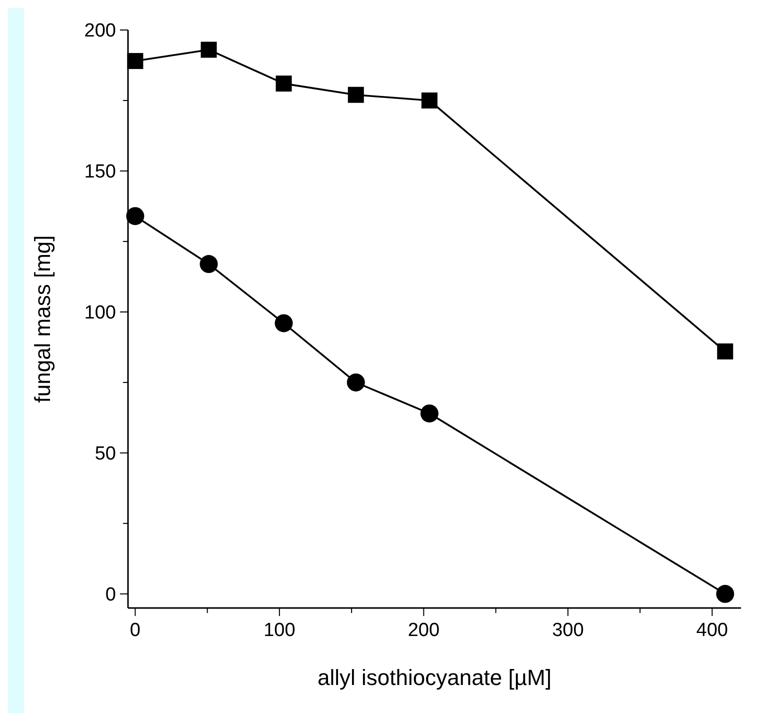  I want to click on y-tick-label: 0, so click(110, 595).